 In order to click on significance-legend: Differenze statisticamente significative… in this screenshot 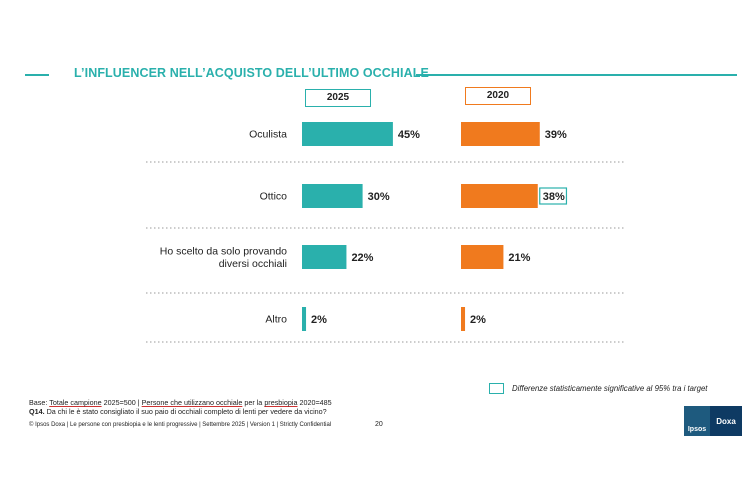, I will do `click(598, 388)`.